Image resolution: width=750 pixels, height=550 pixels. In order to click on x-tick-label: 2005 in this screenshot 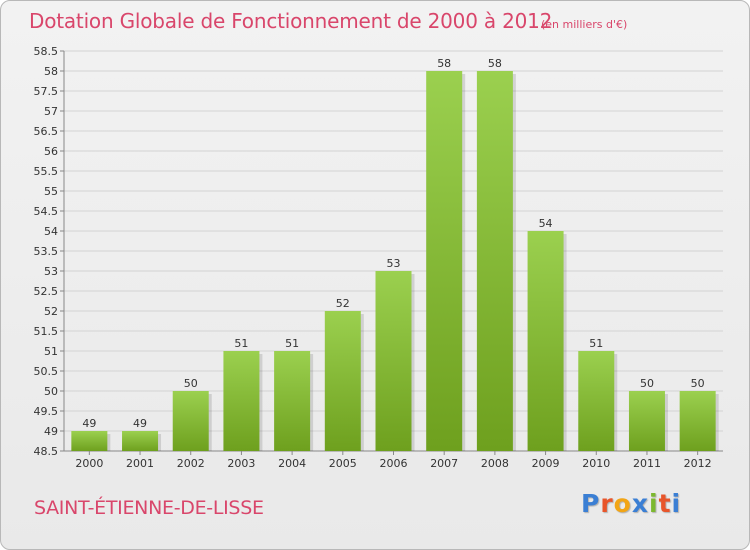, I will do `click(343, 463)`.